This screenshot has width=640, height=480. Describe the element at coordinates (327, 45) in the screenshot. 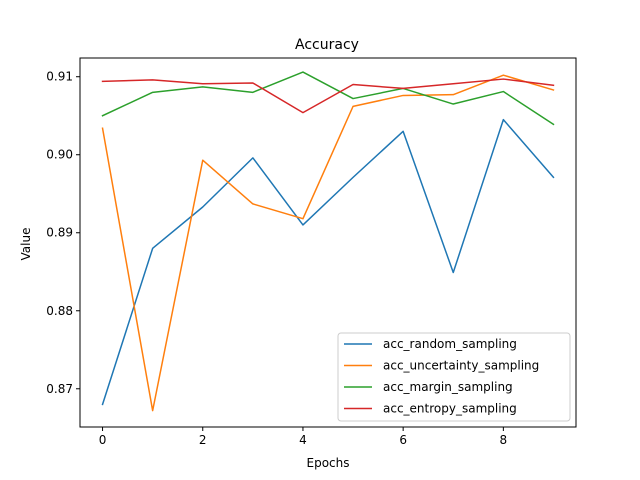

I see `chart-title: Accuracy` at that location.